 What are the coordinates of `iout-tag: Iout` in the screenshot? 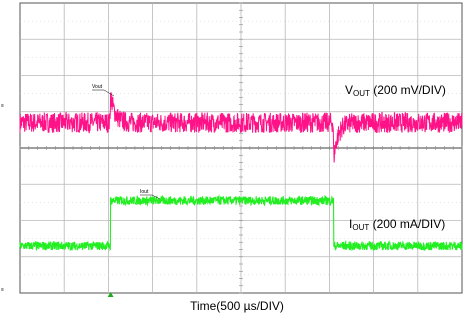 It's located at (150, 194).